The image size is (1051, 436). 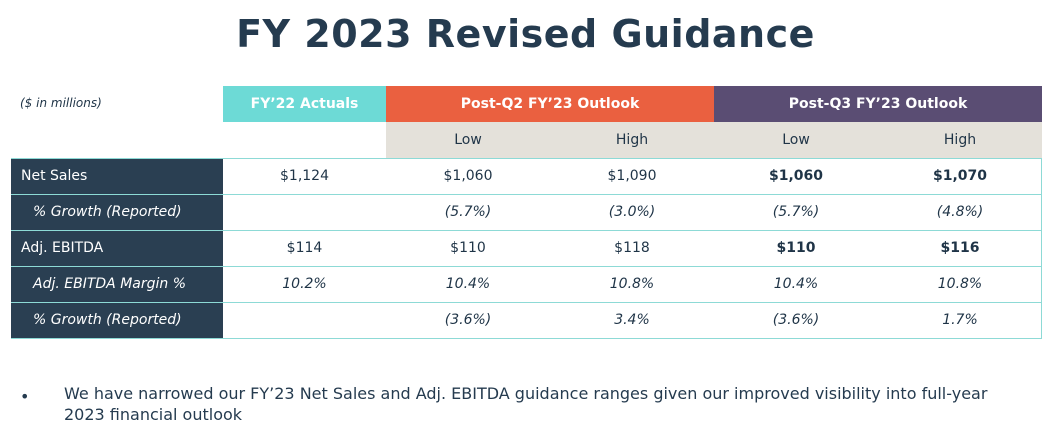 What do you see at coordinates (468, 176) in the screenshot?
I see `cell-net-sales-q2-low: $1,060` at bounding box center [468, 176].